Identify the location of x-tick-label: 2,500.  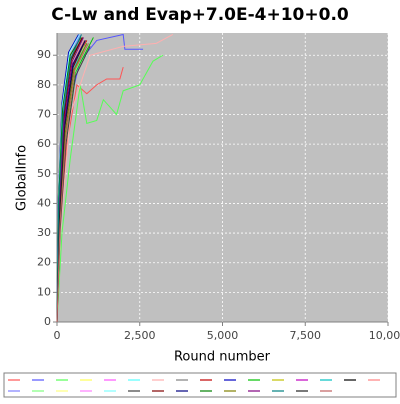
(140, 335).